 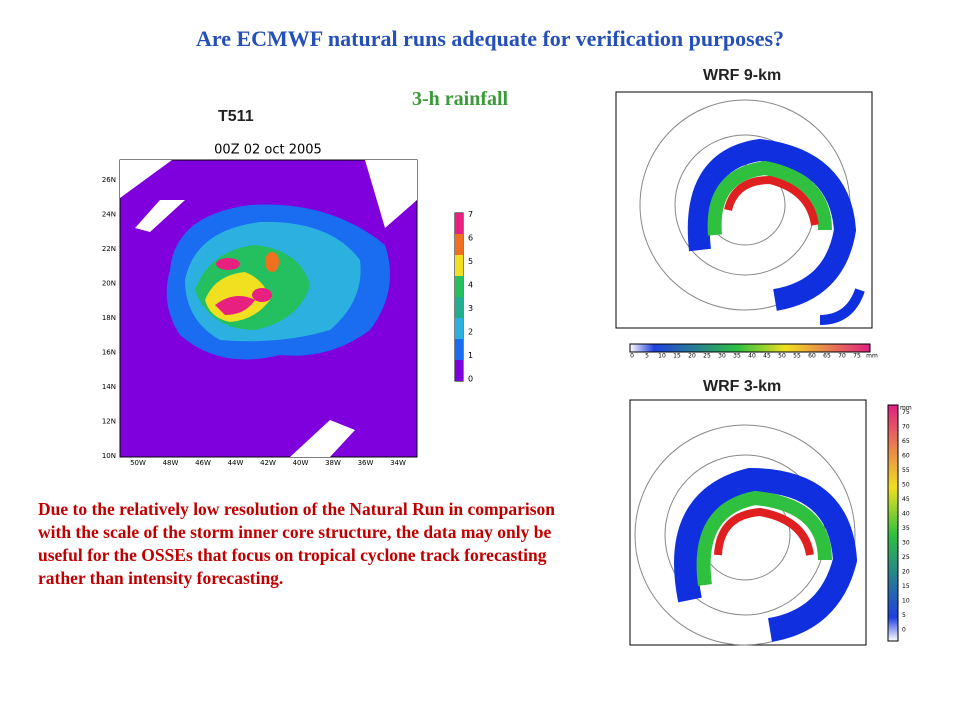 What do you see at coordinates (366, 463) in the screenshot?
I see `lon-label: 36W` at bounding box center [366, 463].